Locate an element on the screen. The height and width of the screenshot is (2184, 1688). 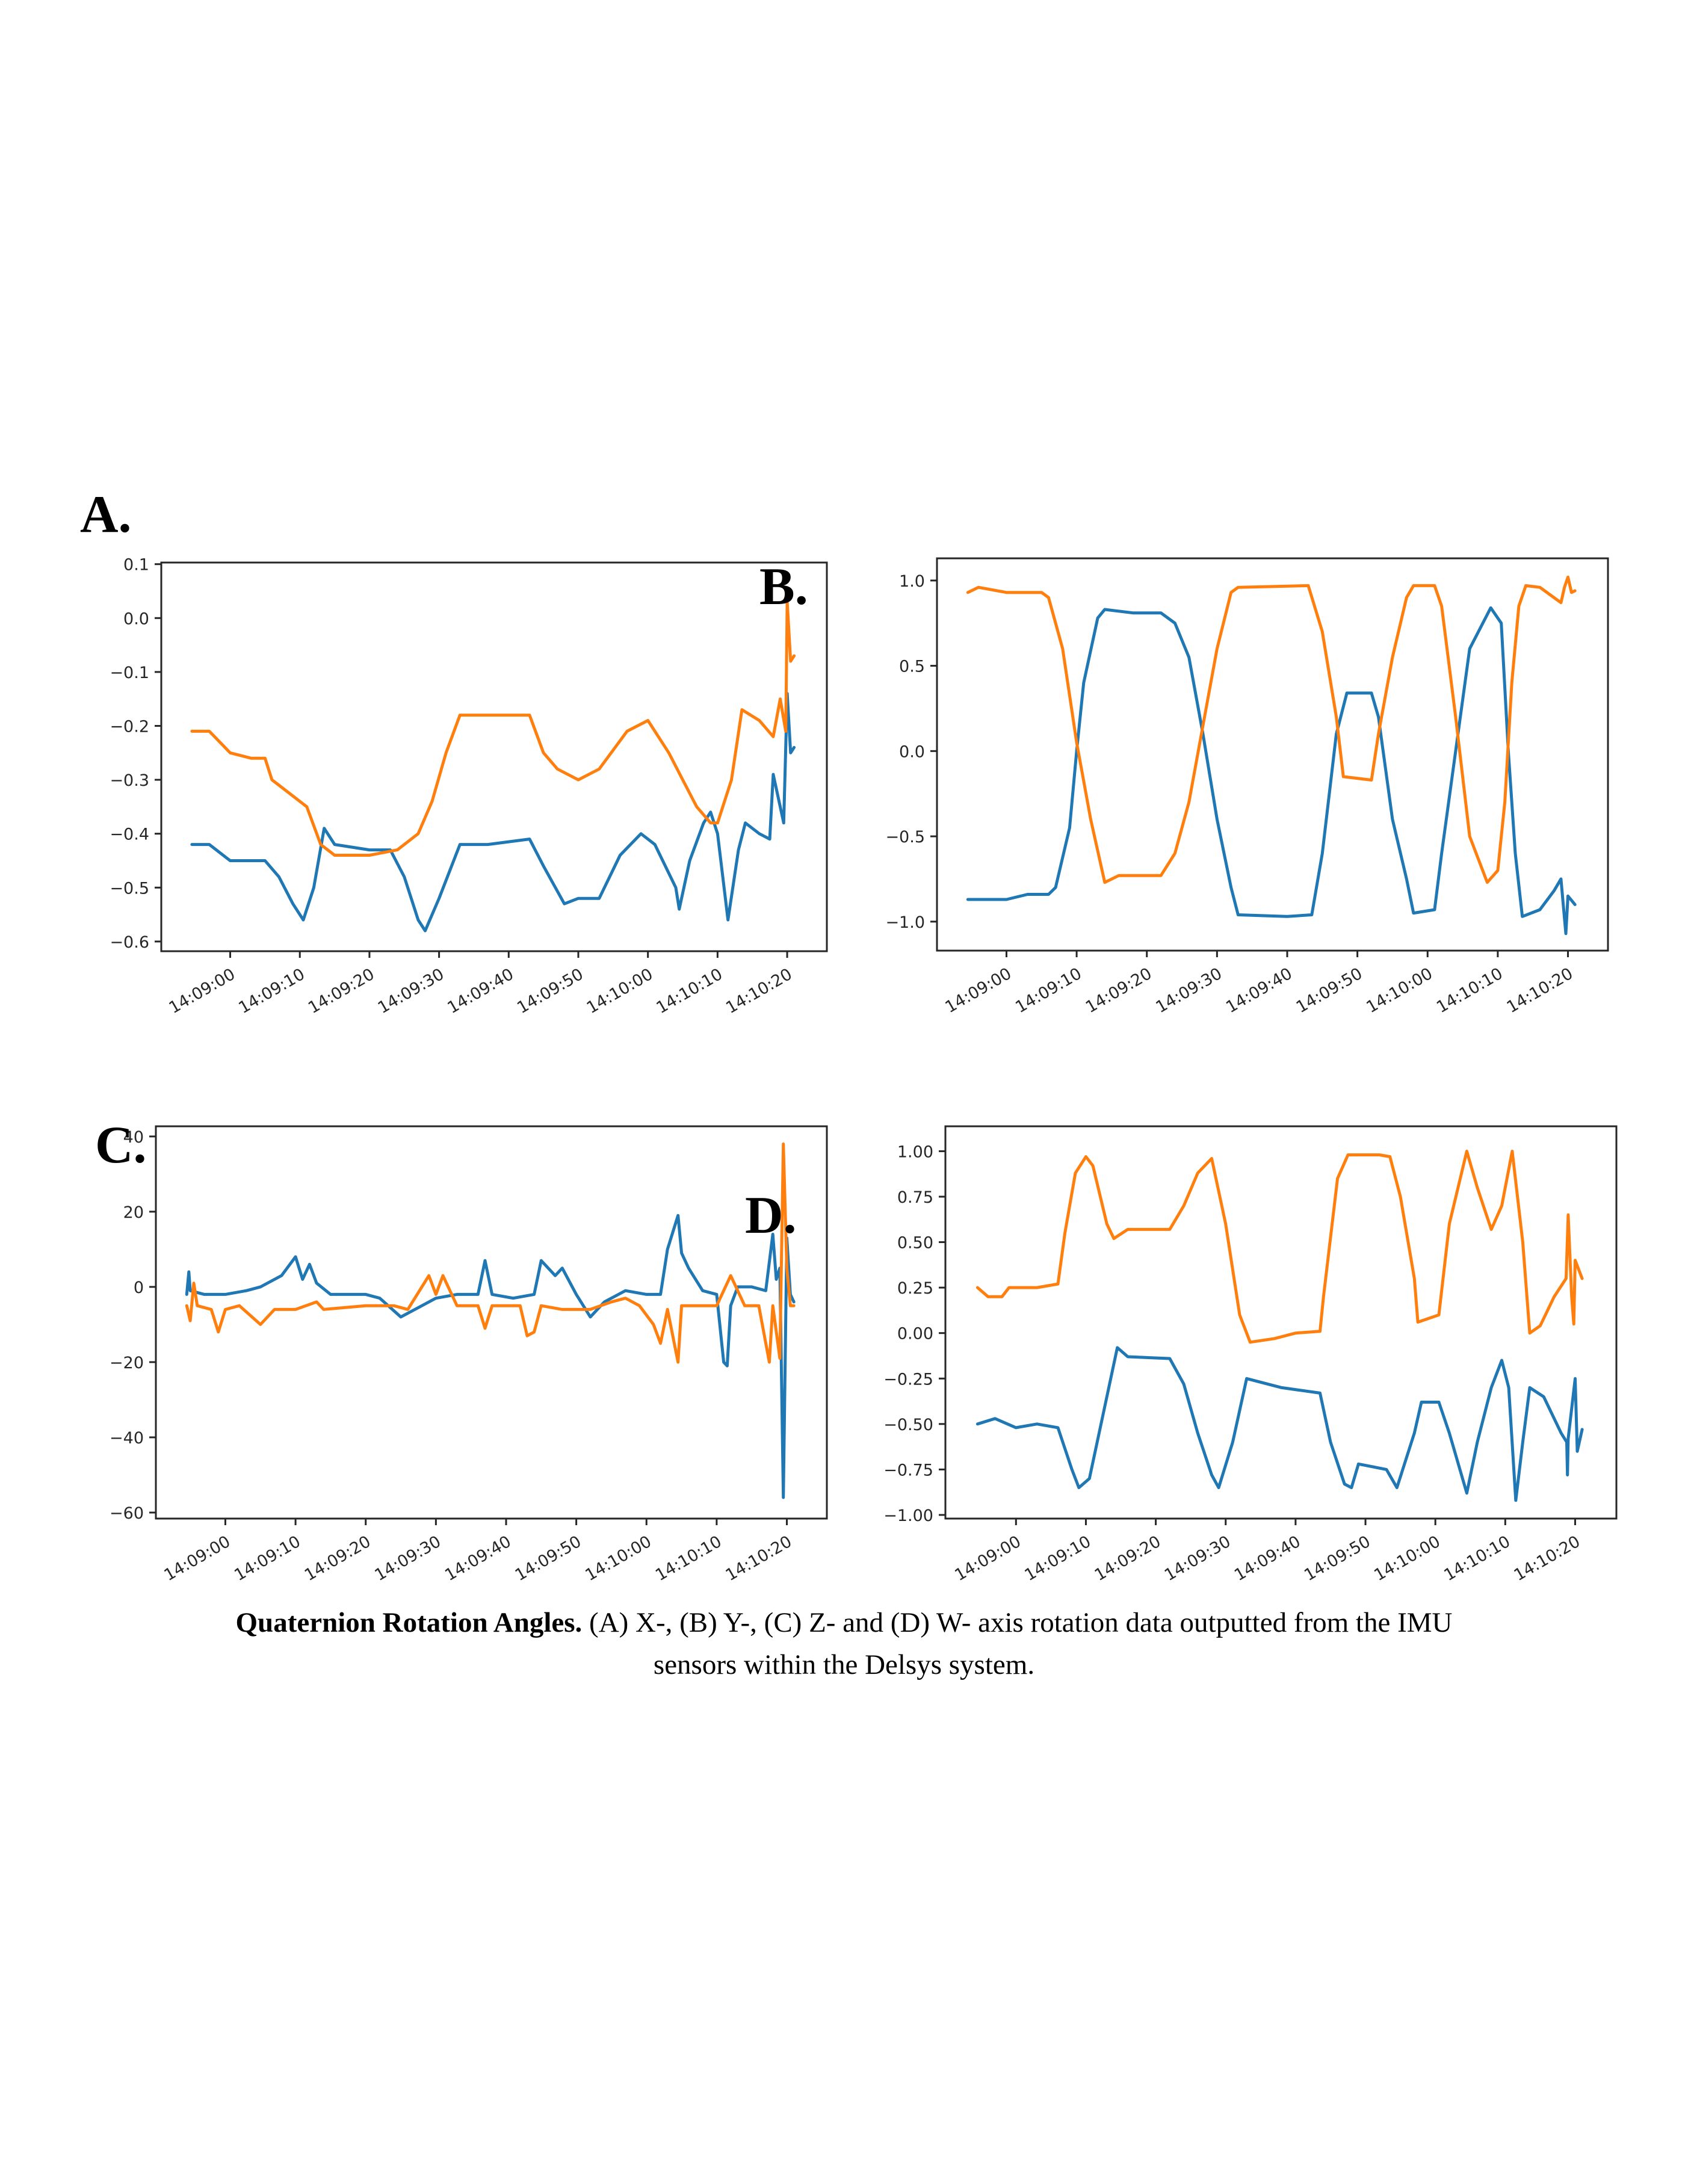
panel-label-b: B. is located at coordinates (783, 587).